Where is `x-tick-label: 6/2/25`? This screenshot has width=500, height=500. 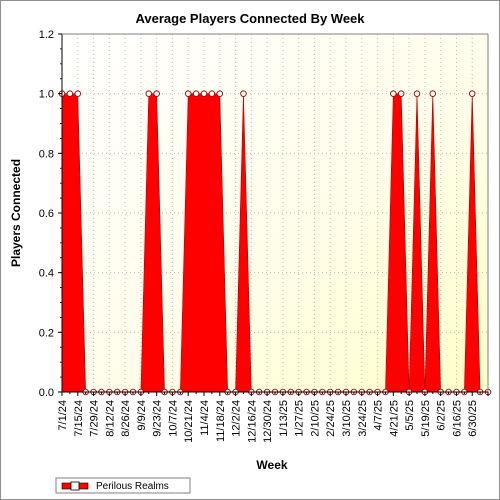
x-tick-label: 6/2/25 is located at coordinates (442, 415).